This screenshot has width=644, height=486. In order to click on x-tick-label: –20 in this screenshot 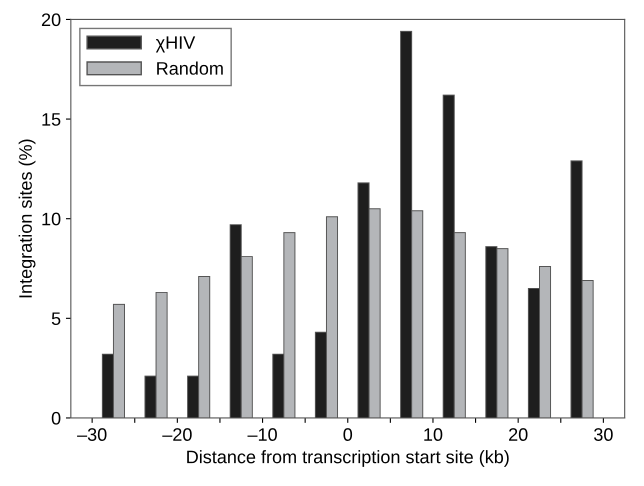, I will do `click(177, 434)`.